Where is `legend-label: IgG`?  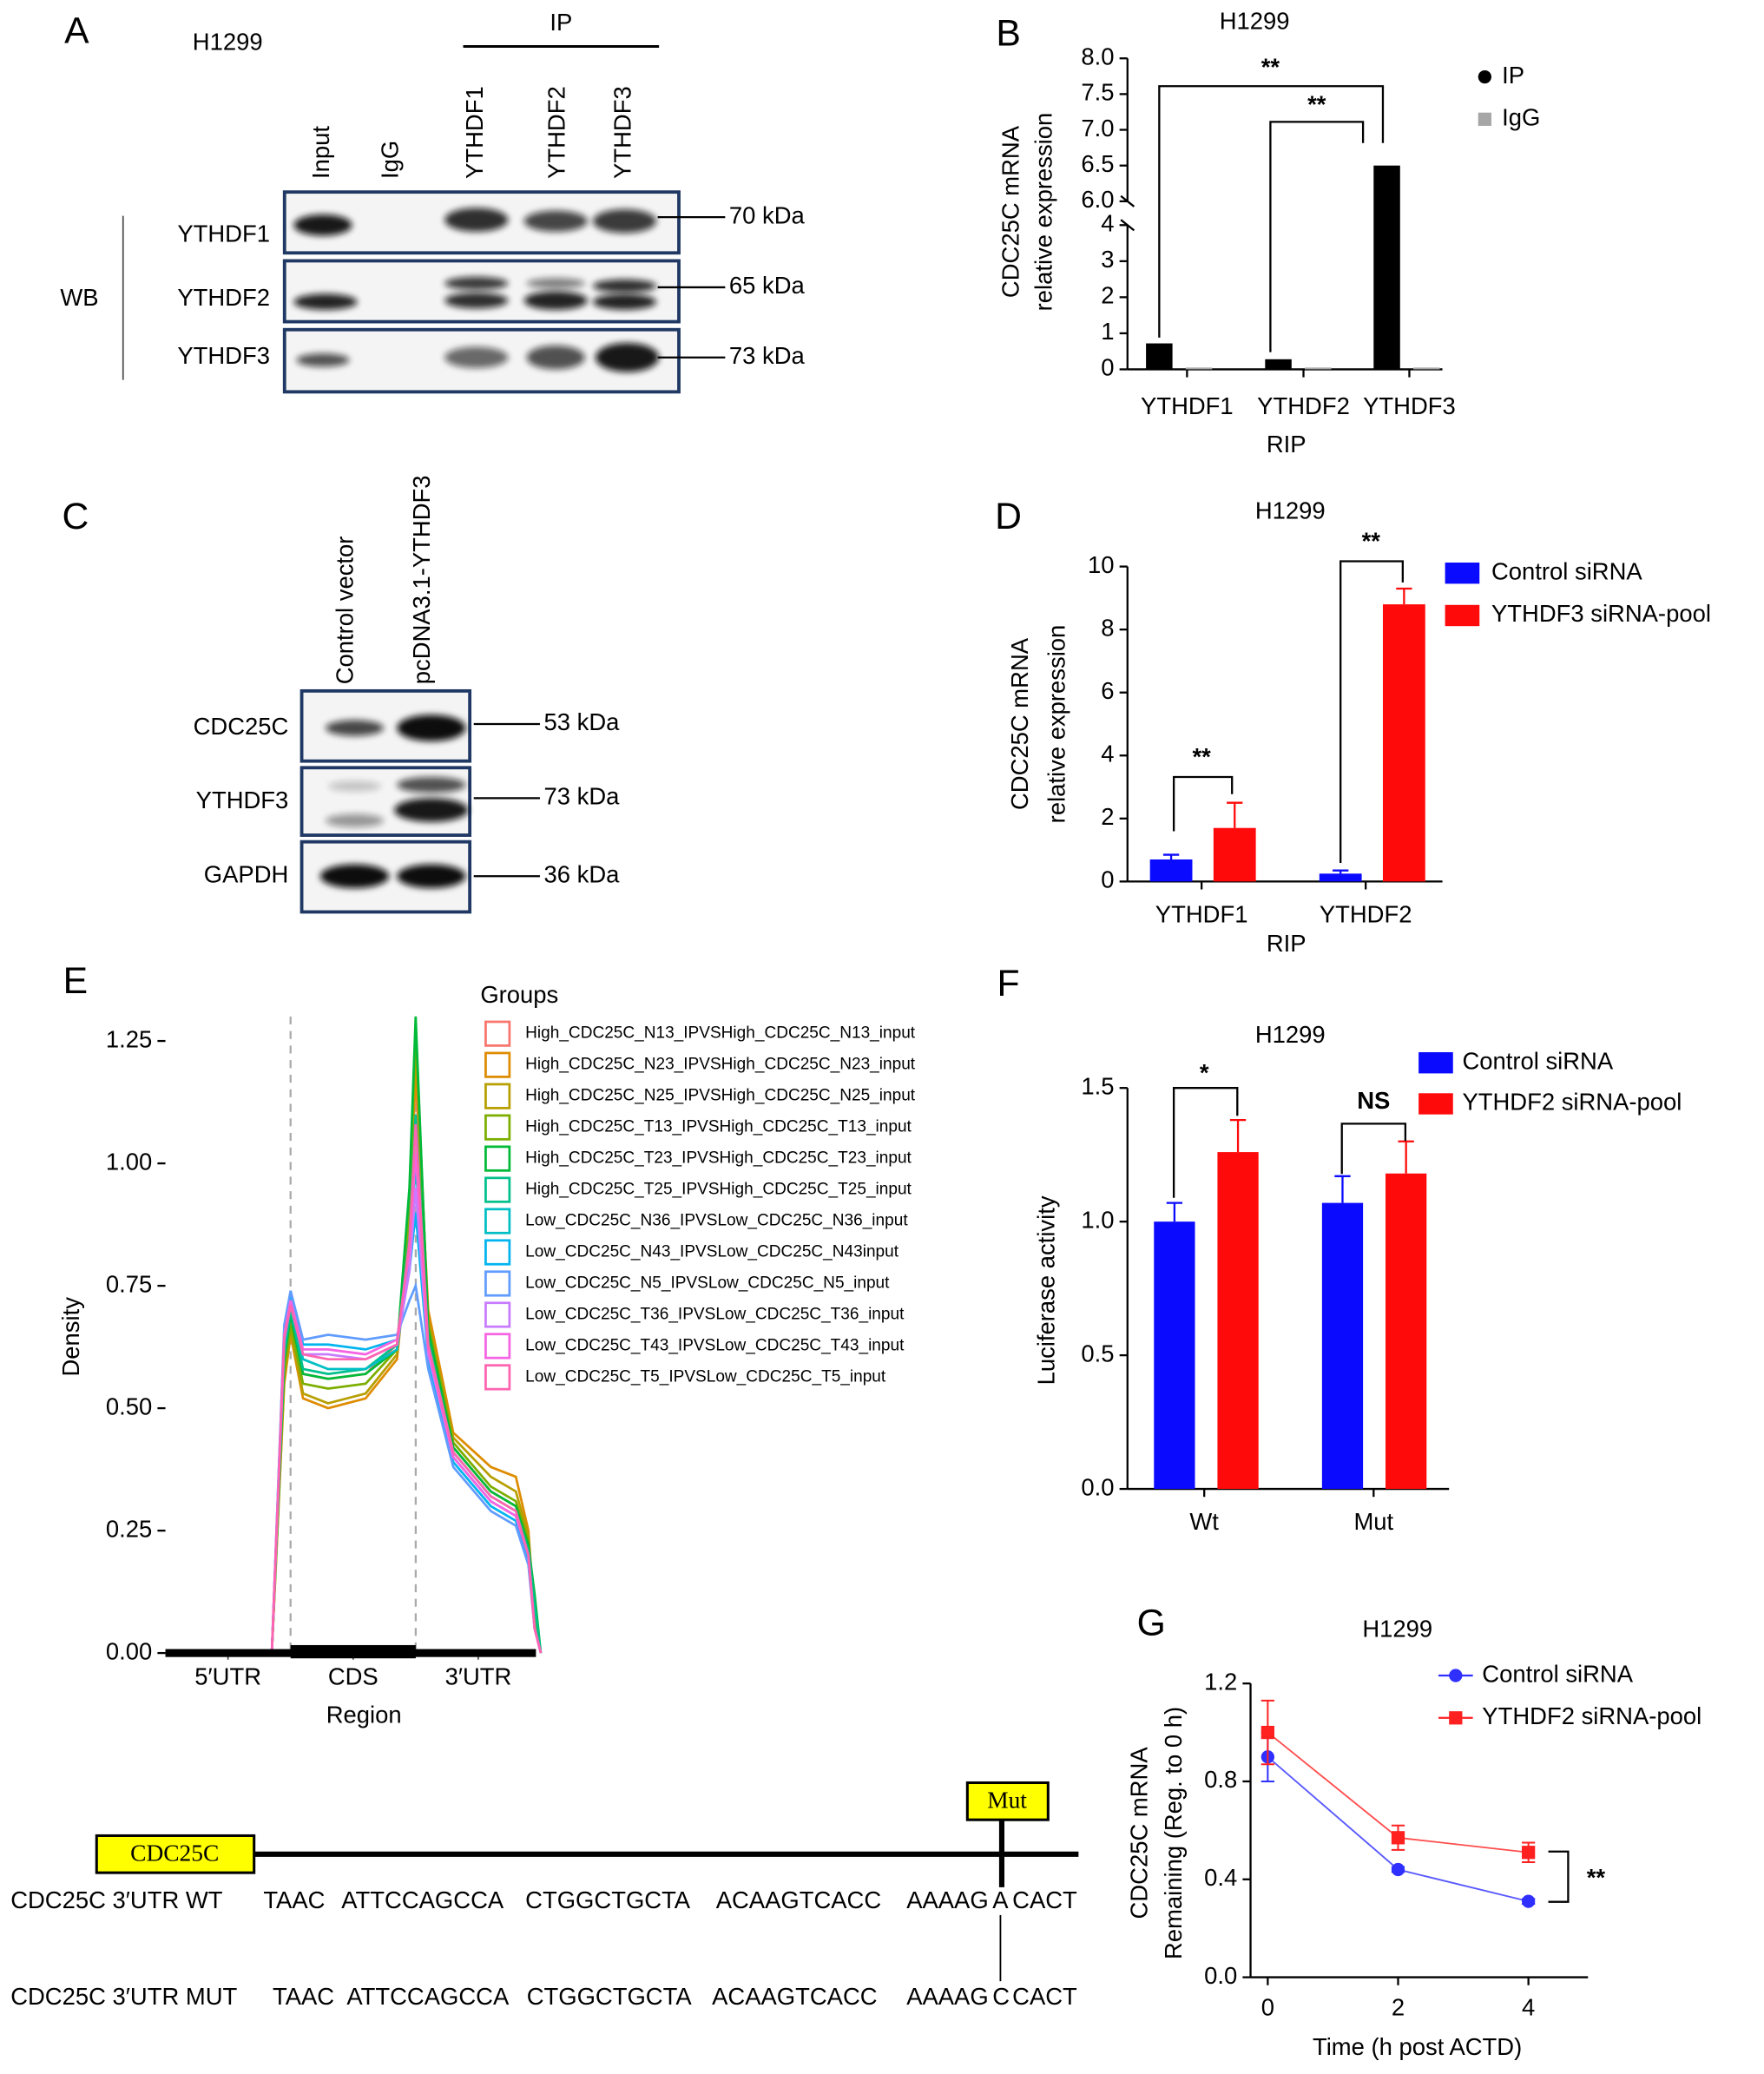
legend-label: IgG is located at coordinates (1521, 117).